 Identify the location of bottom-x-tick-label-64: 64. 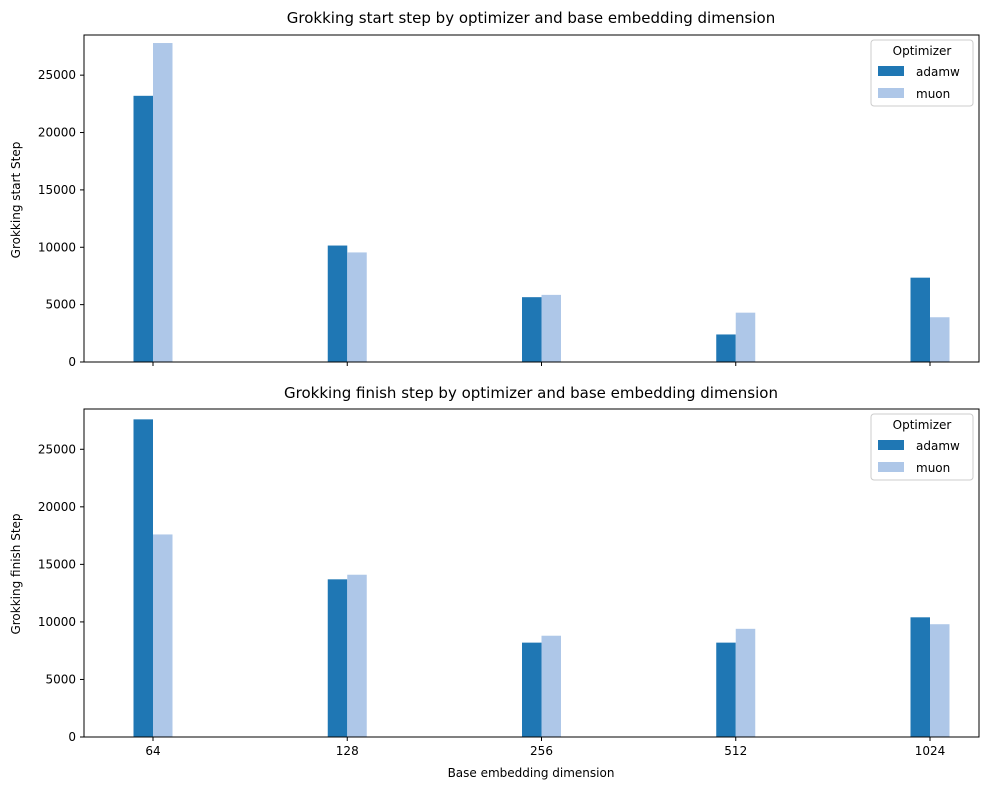
(152, 751).